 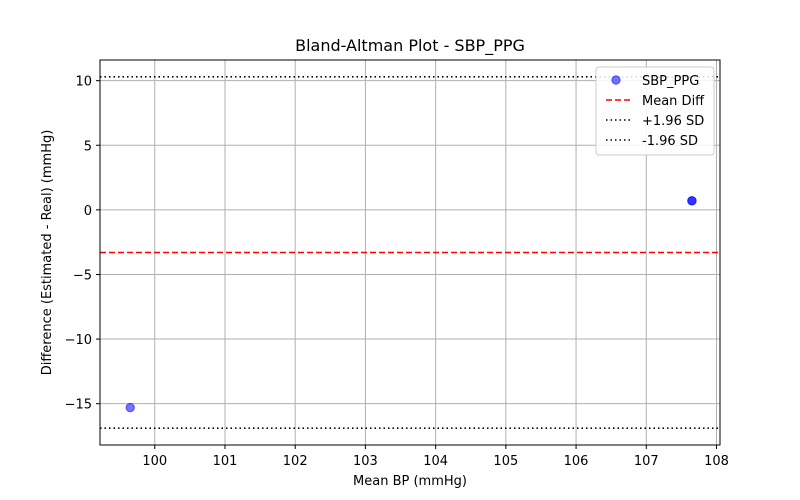 I want to click on x-axis-ticks: 100 101 102 103 104 105 106 107 108, so click(x=435, y=457).